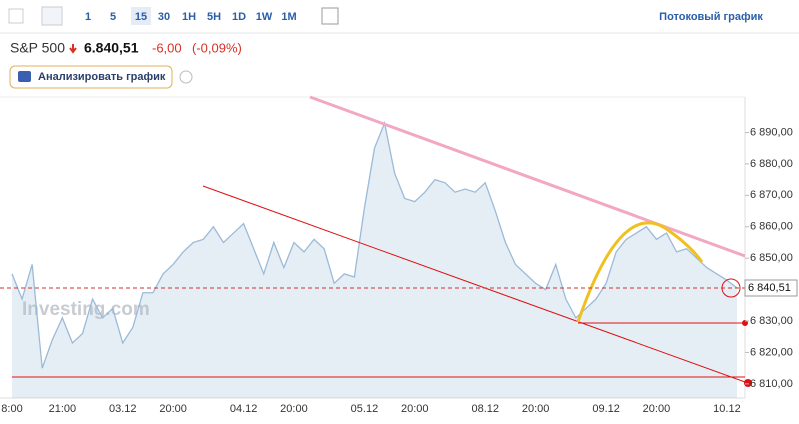 The width and height of the screenshot is (799, 424). I want to click on y-tick-label: 6 820,00, so click(771, 352).